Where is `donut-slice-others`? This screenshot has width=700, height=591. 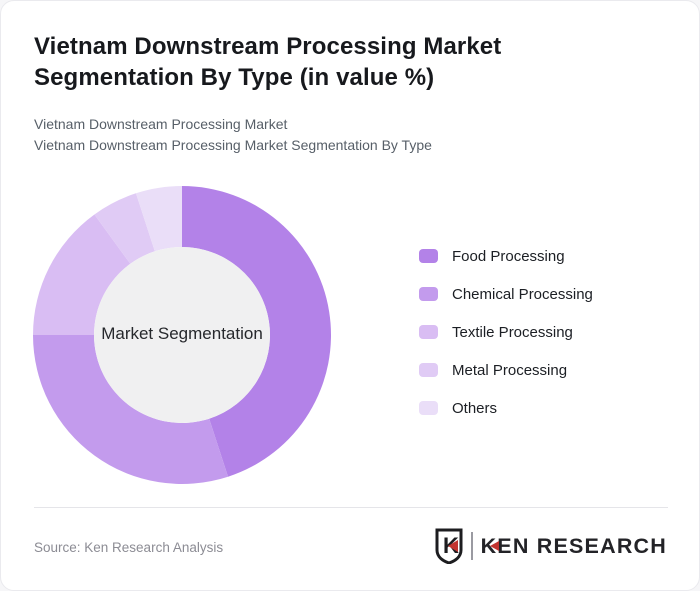
donut-slice-others is located at coordinates (158, 219).